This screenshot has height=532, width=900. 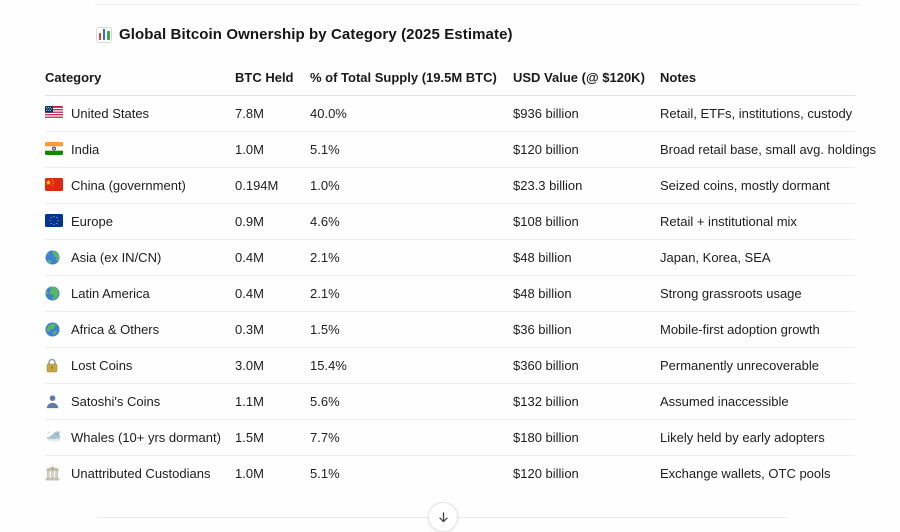 What do you see at coordinates (116, 401) in the screenshot?
I see `category-label: Satoshi's Coins` at bounding box center [116, 401].